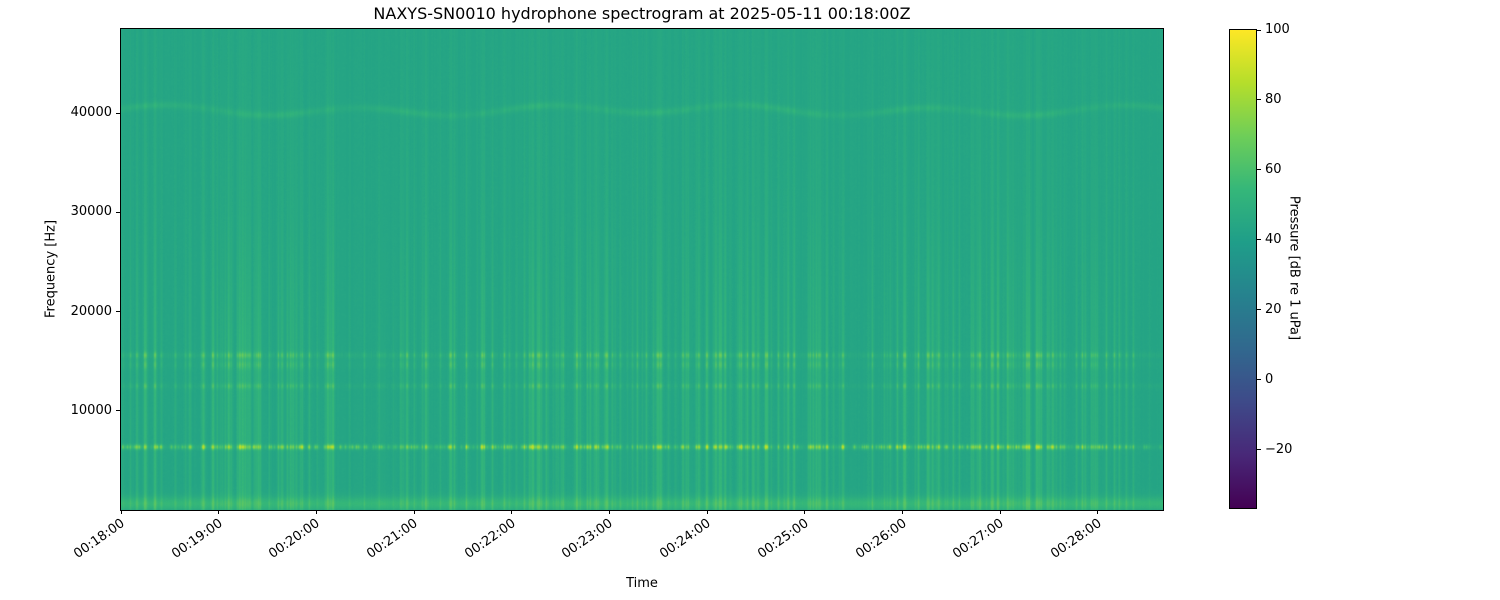 Image resolution: width=1500 pixels, height=600 pixels. What do you see at coordinates (978, 539) in the screenshot?
I see `x-tick-label: 00:27:00` at bounding box center [978, 539].